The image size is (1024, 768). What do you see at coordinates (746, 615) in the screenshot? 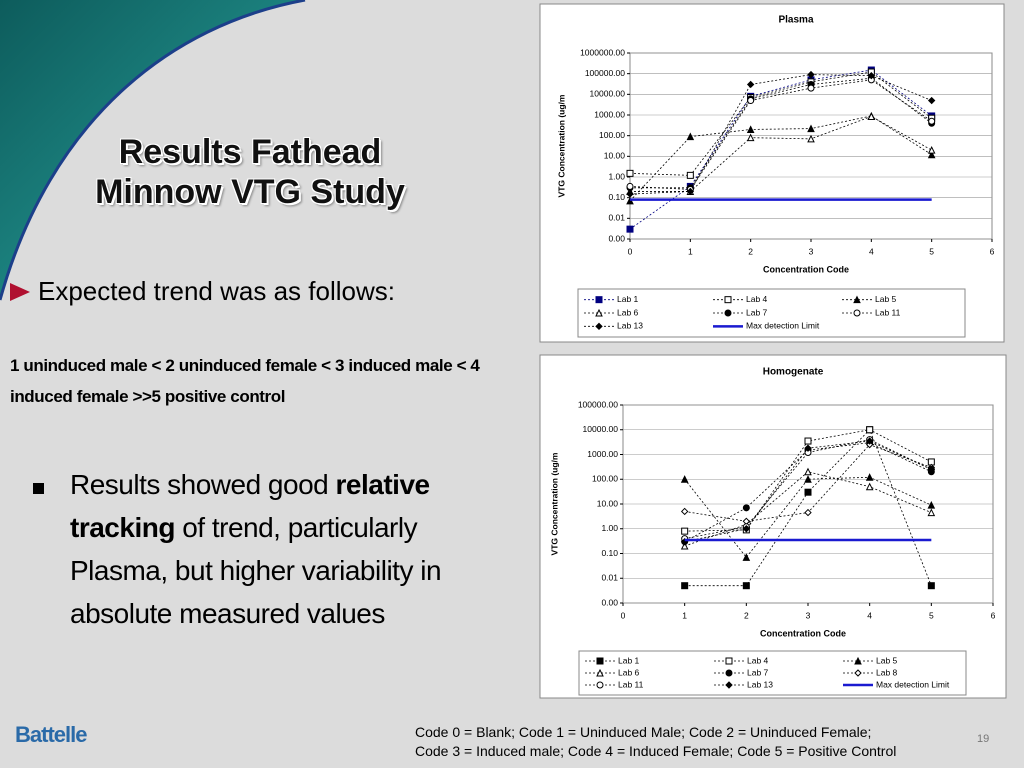
I see `x-tick-label: 2` at bounding box center [746, 615].